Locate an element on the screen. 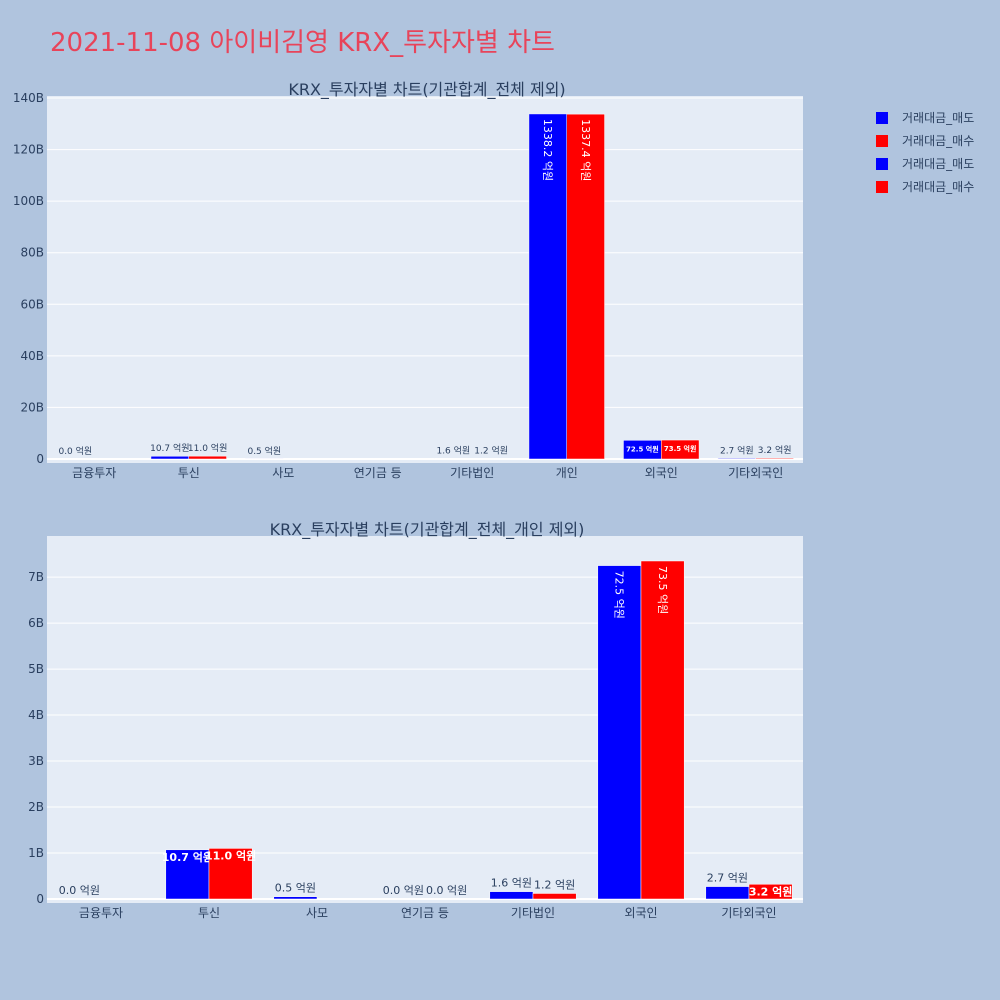 The height and width of the screenshot is (1000, 1000). page-title: 2021-11-08 아이비김영 KRX_투자자별 차트 is located at coordinates (302, 43).